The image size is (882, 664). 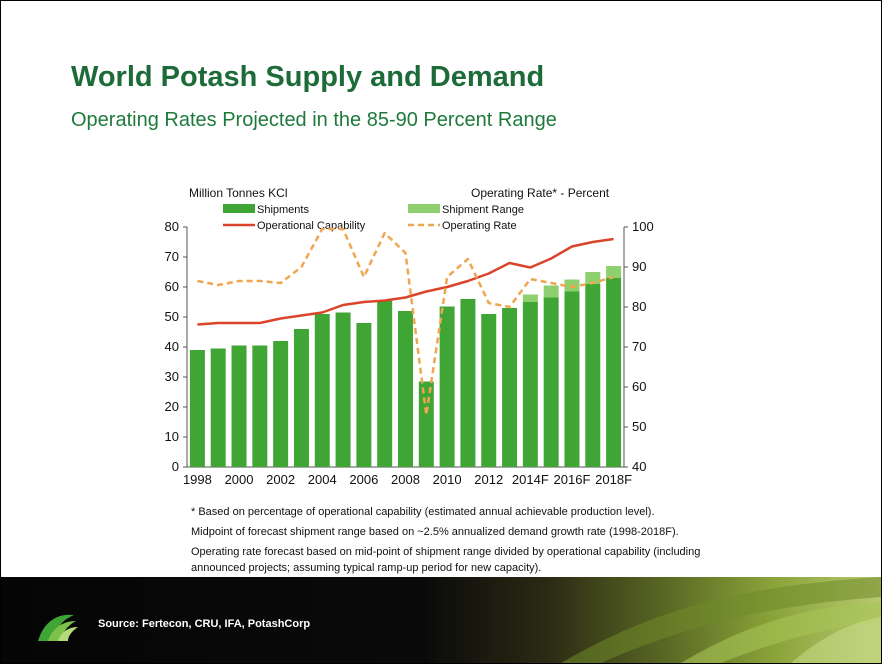 What do you see at coordinates (204, 624) in the screenshot?
I see `source-note: Source: Fertecon, CRU, IFA, PotashCorp` at bounding box center [204, 624].